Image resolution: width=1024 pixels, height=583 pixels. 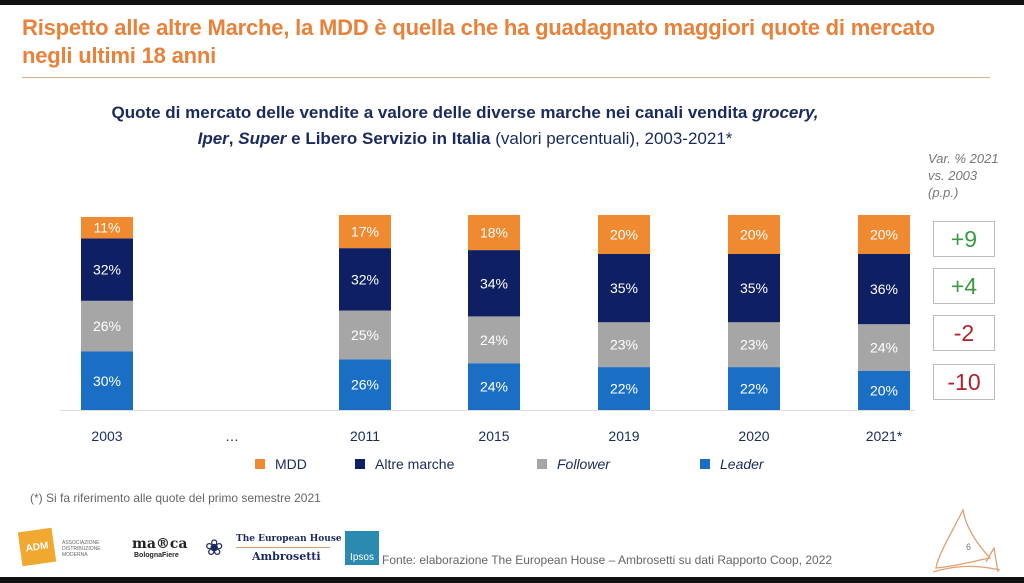 I want to click on x-tick-label: 2015, so click(x=493, y=436).